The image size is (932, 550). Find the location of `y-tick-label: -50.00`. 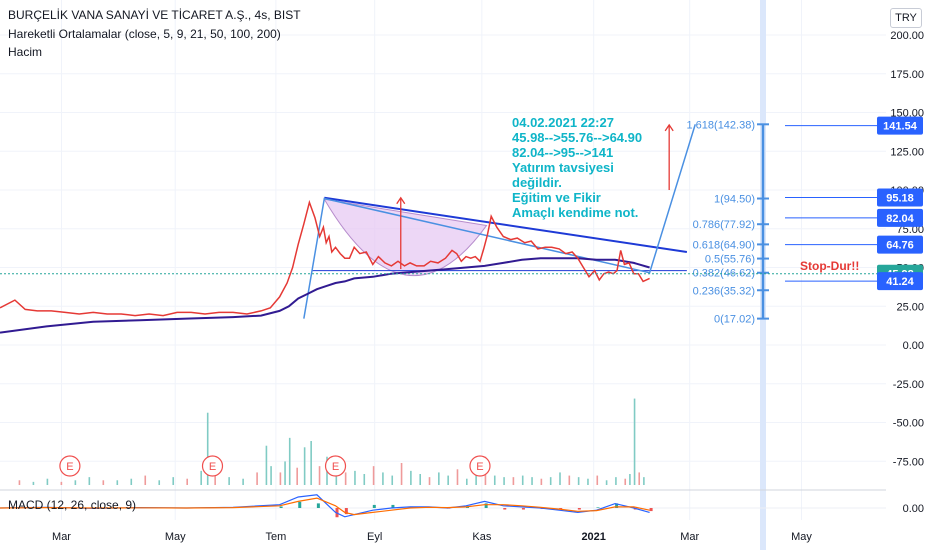

y-tick-label: -50.00 is located at coordinates (908, 424).